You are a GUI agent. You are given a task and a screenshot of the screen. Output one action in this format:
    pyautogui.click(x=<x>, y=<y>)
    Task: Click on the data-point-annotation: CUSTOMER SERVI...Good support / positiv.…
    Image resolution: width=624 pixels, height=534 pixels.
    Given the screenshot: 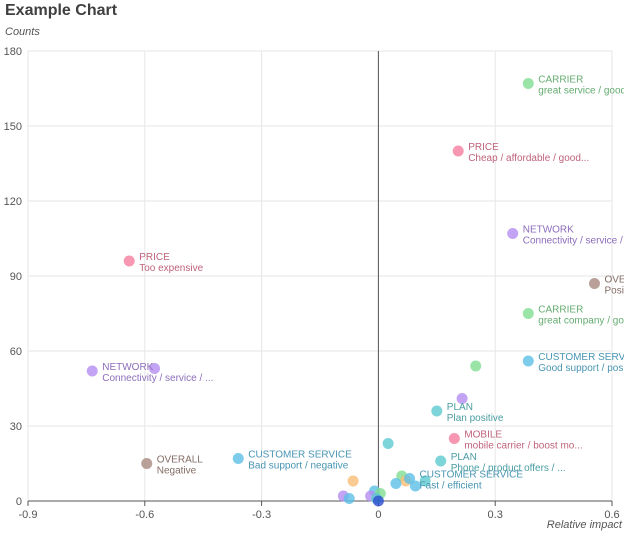 What is the action you would take?
    pyautogui.click(x=581, y=363)
    